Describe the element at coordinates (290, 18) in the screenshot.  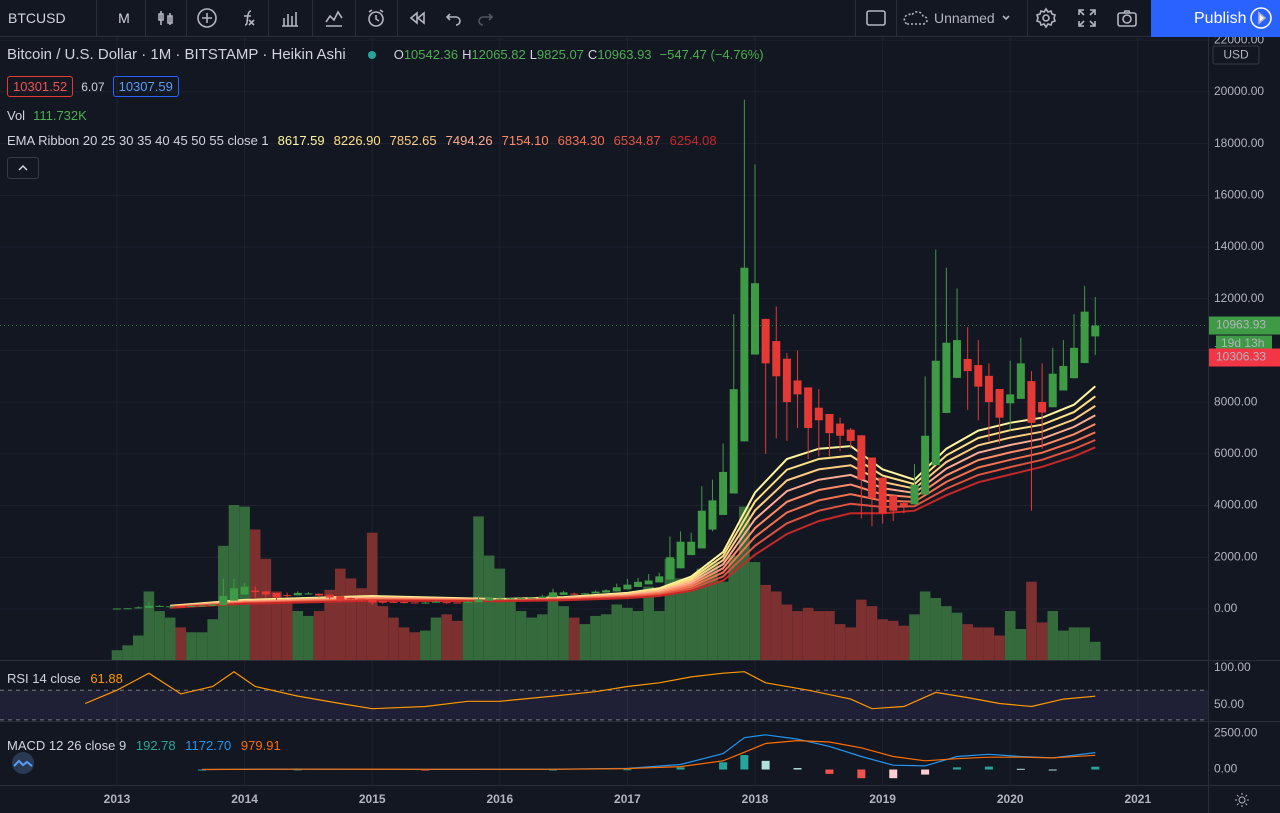
I see `financials-button` at that location.